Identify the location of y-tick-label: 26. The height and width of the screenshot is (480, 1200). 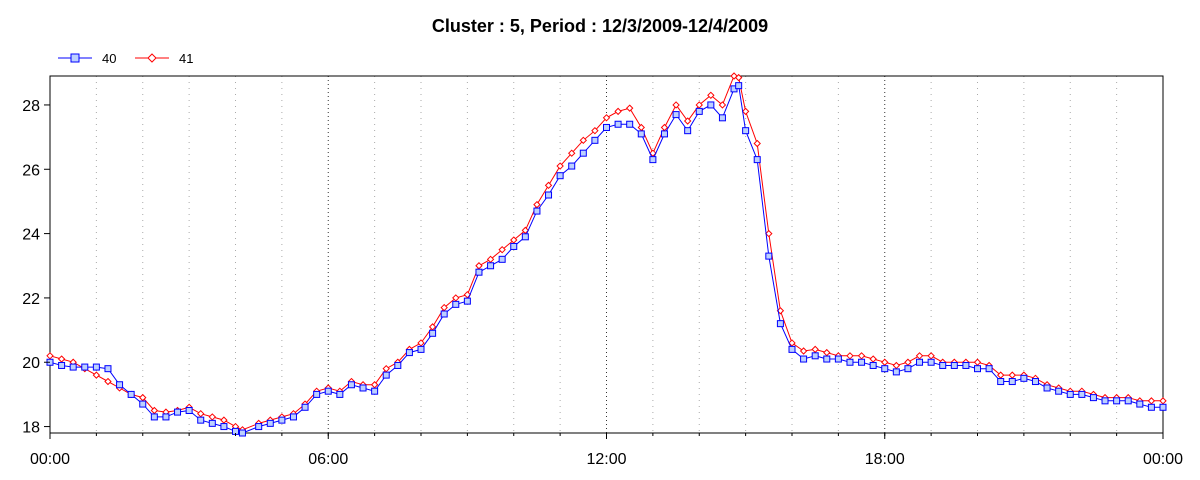
(31, 170).